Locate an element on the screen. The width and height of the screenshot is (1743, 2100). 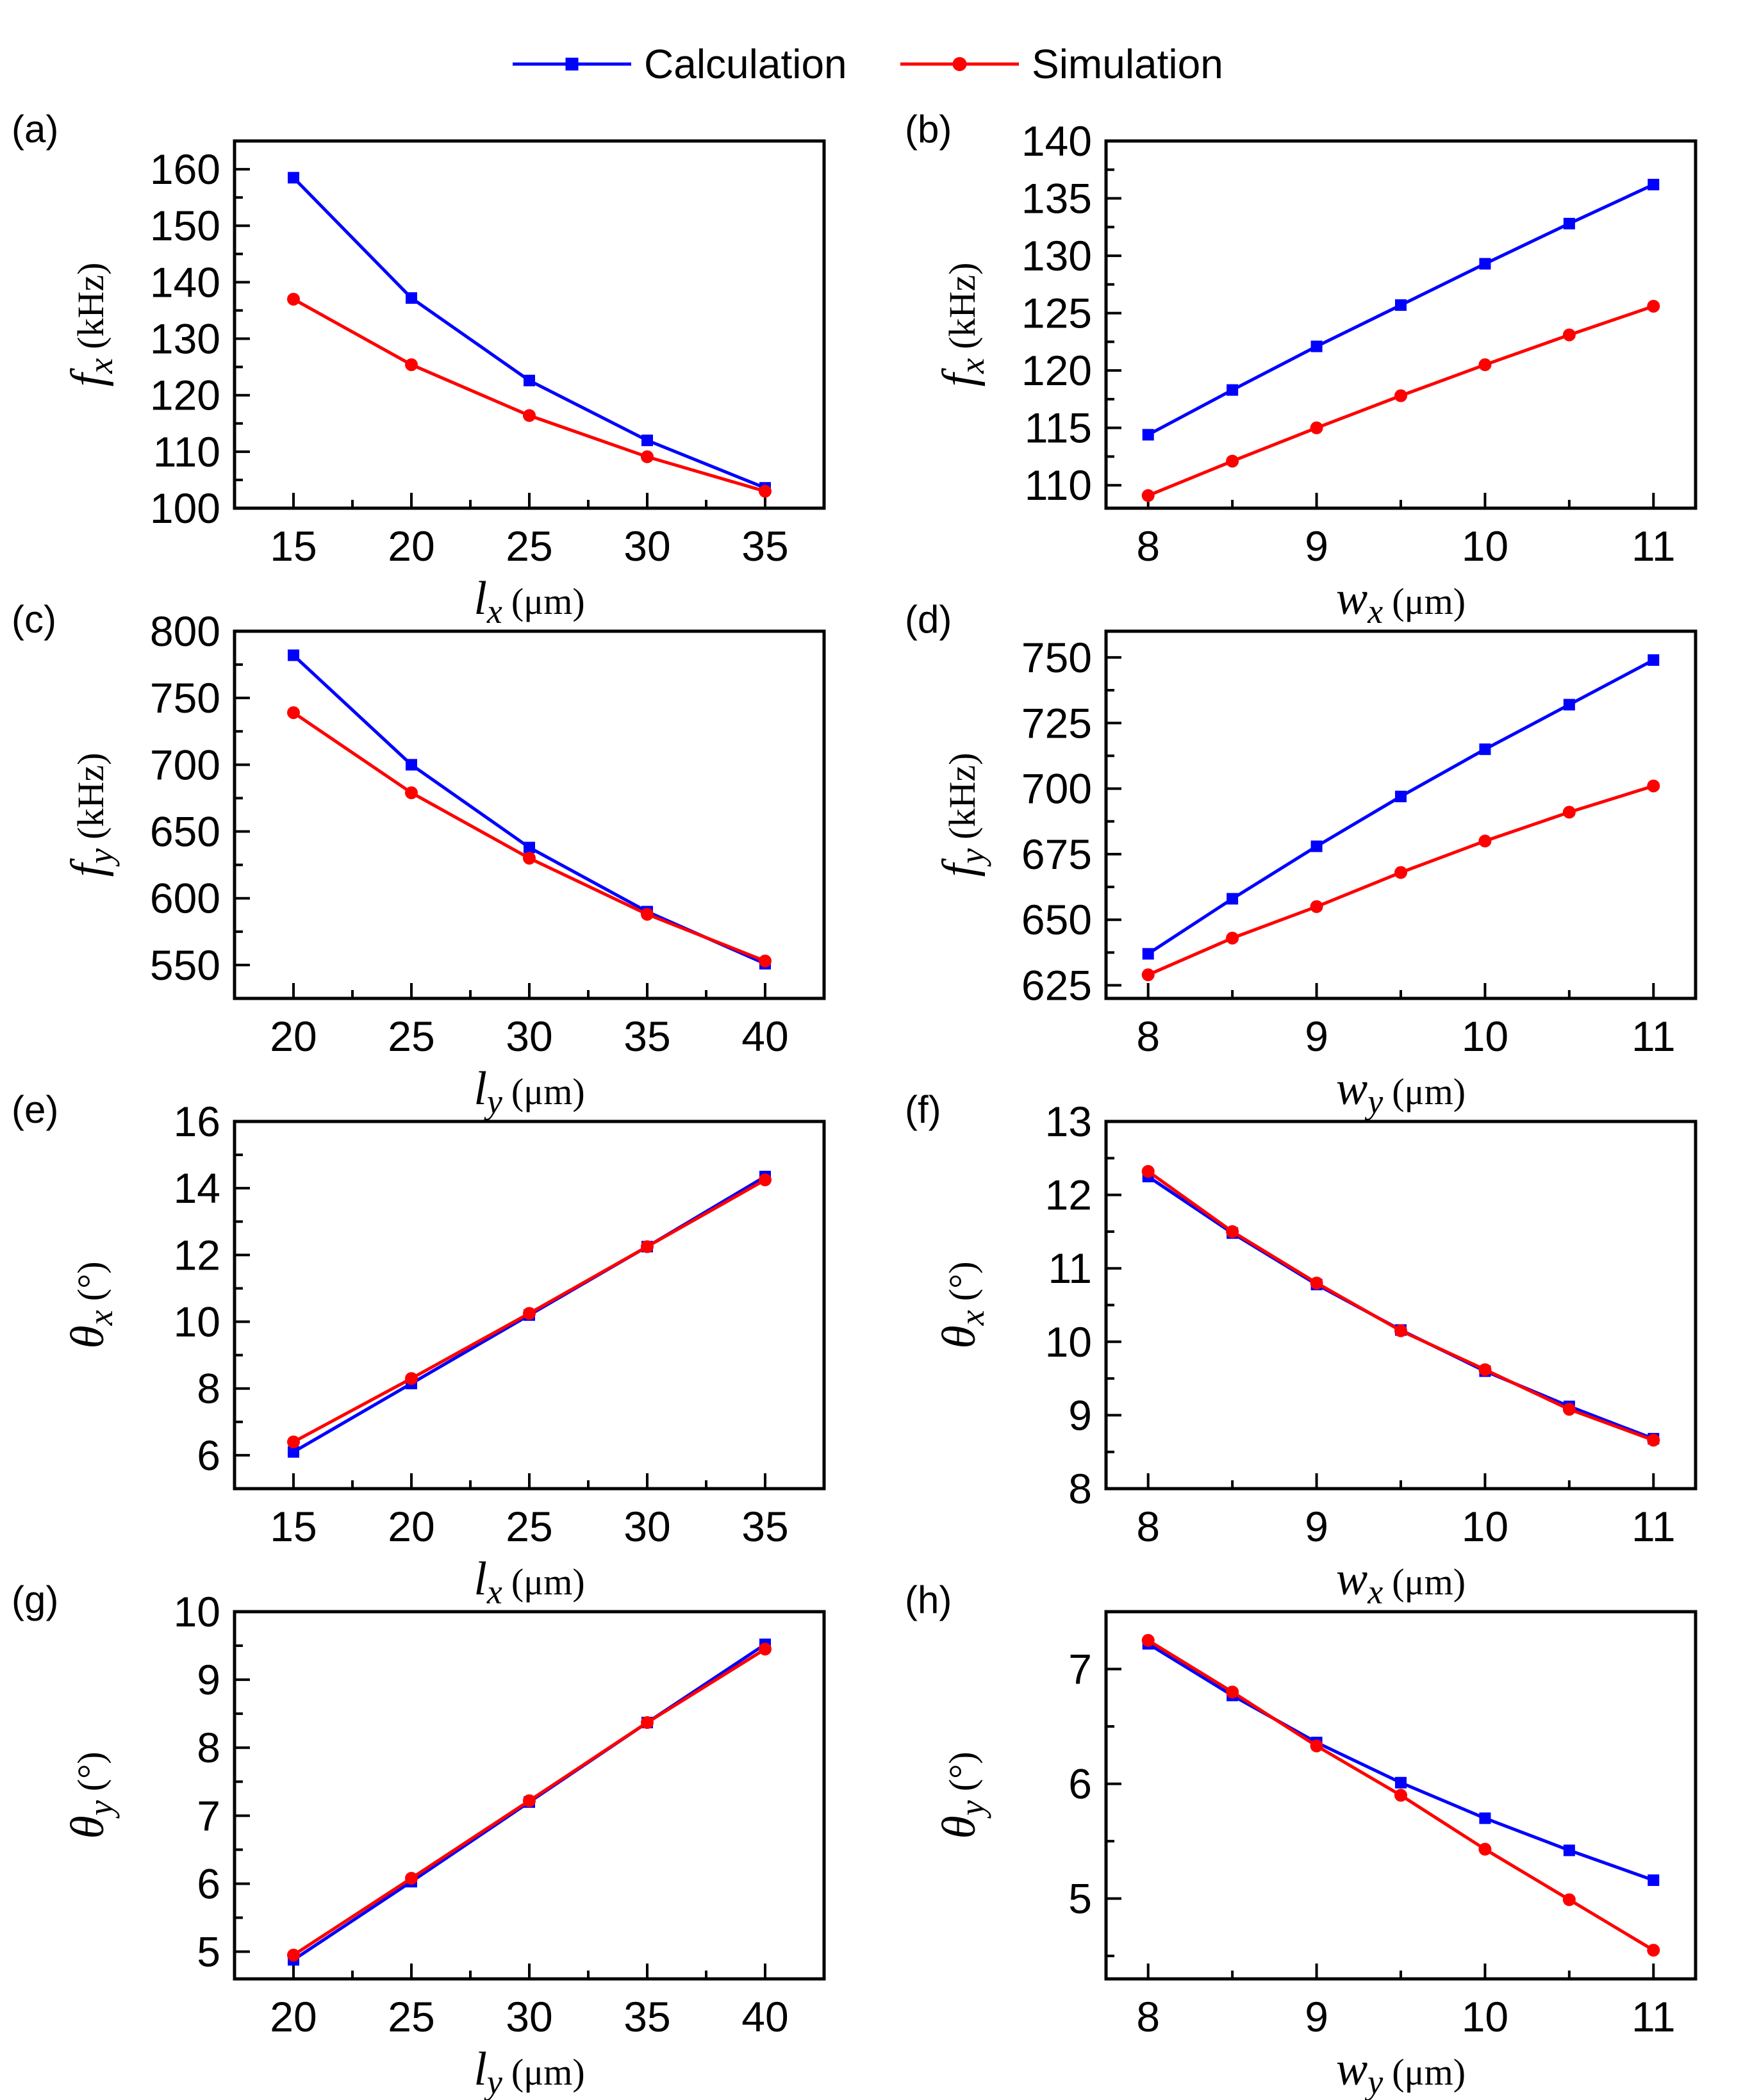
panel-label: (h) is located at coordinates (929, 1600).